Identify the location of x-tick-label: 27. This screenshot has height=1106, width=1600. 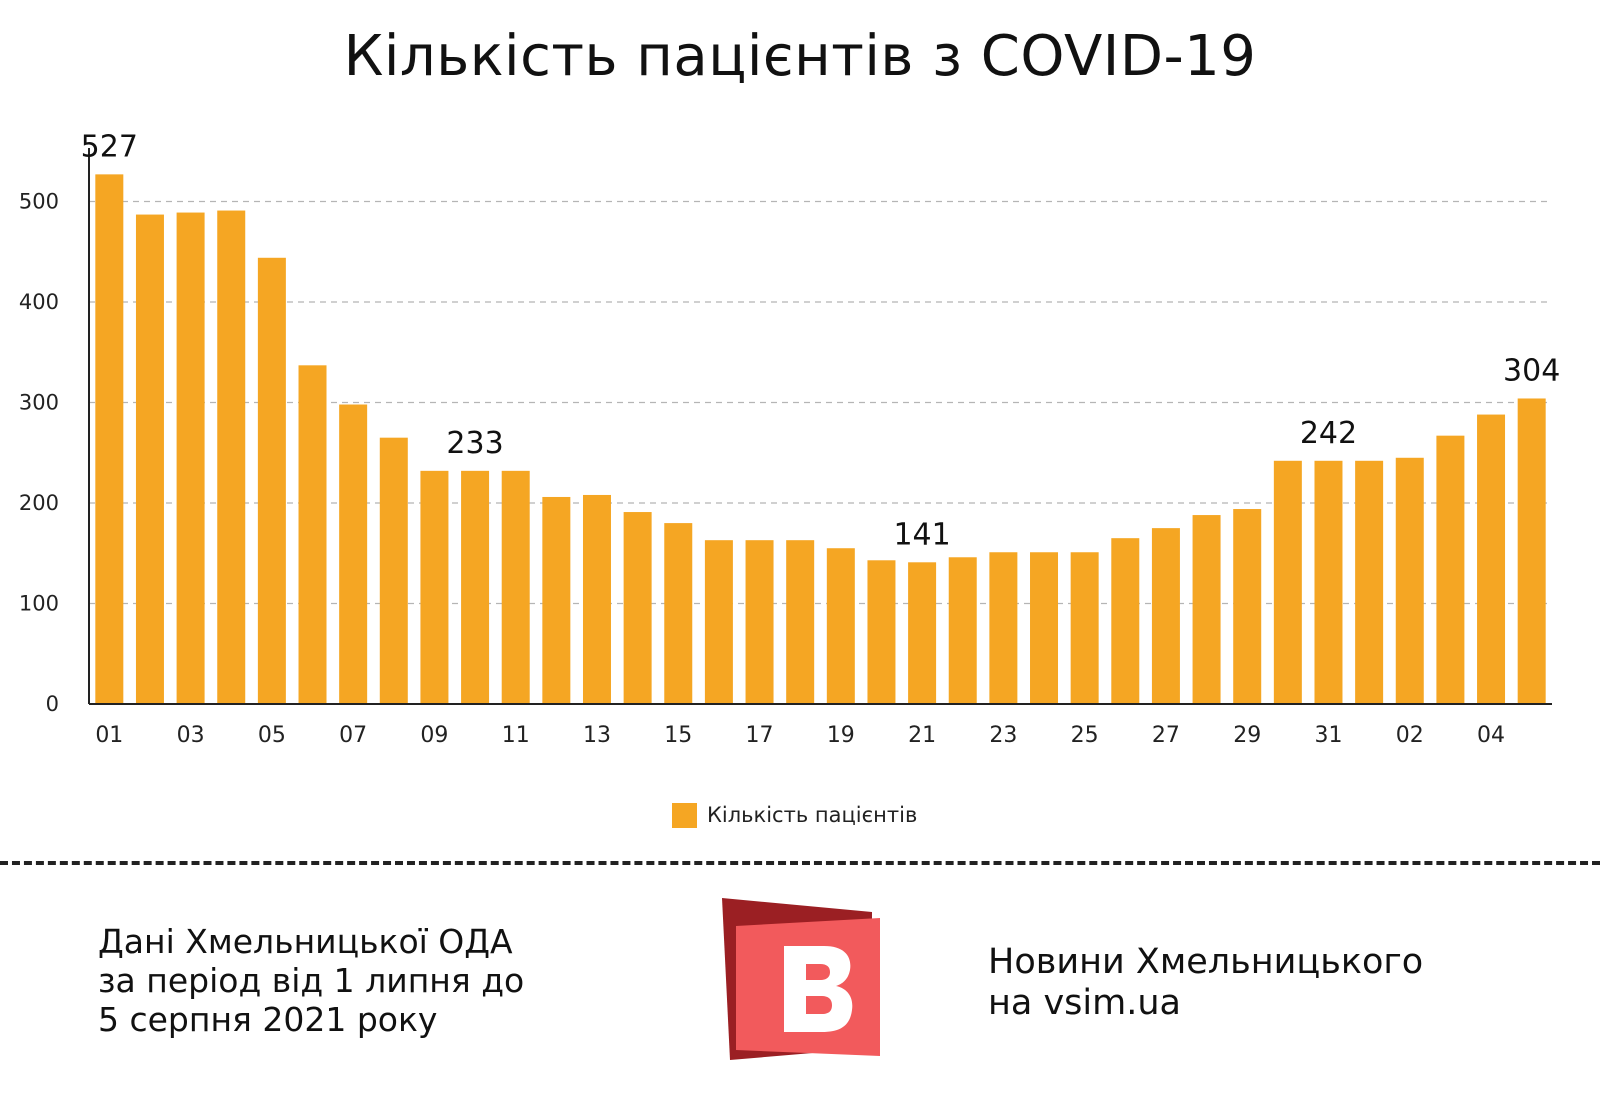
(1166, 735).